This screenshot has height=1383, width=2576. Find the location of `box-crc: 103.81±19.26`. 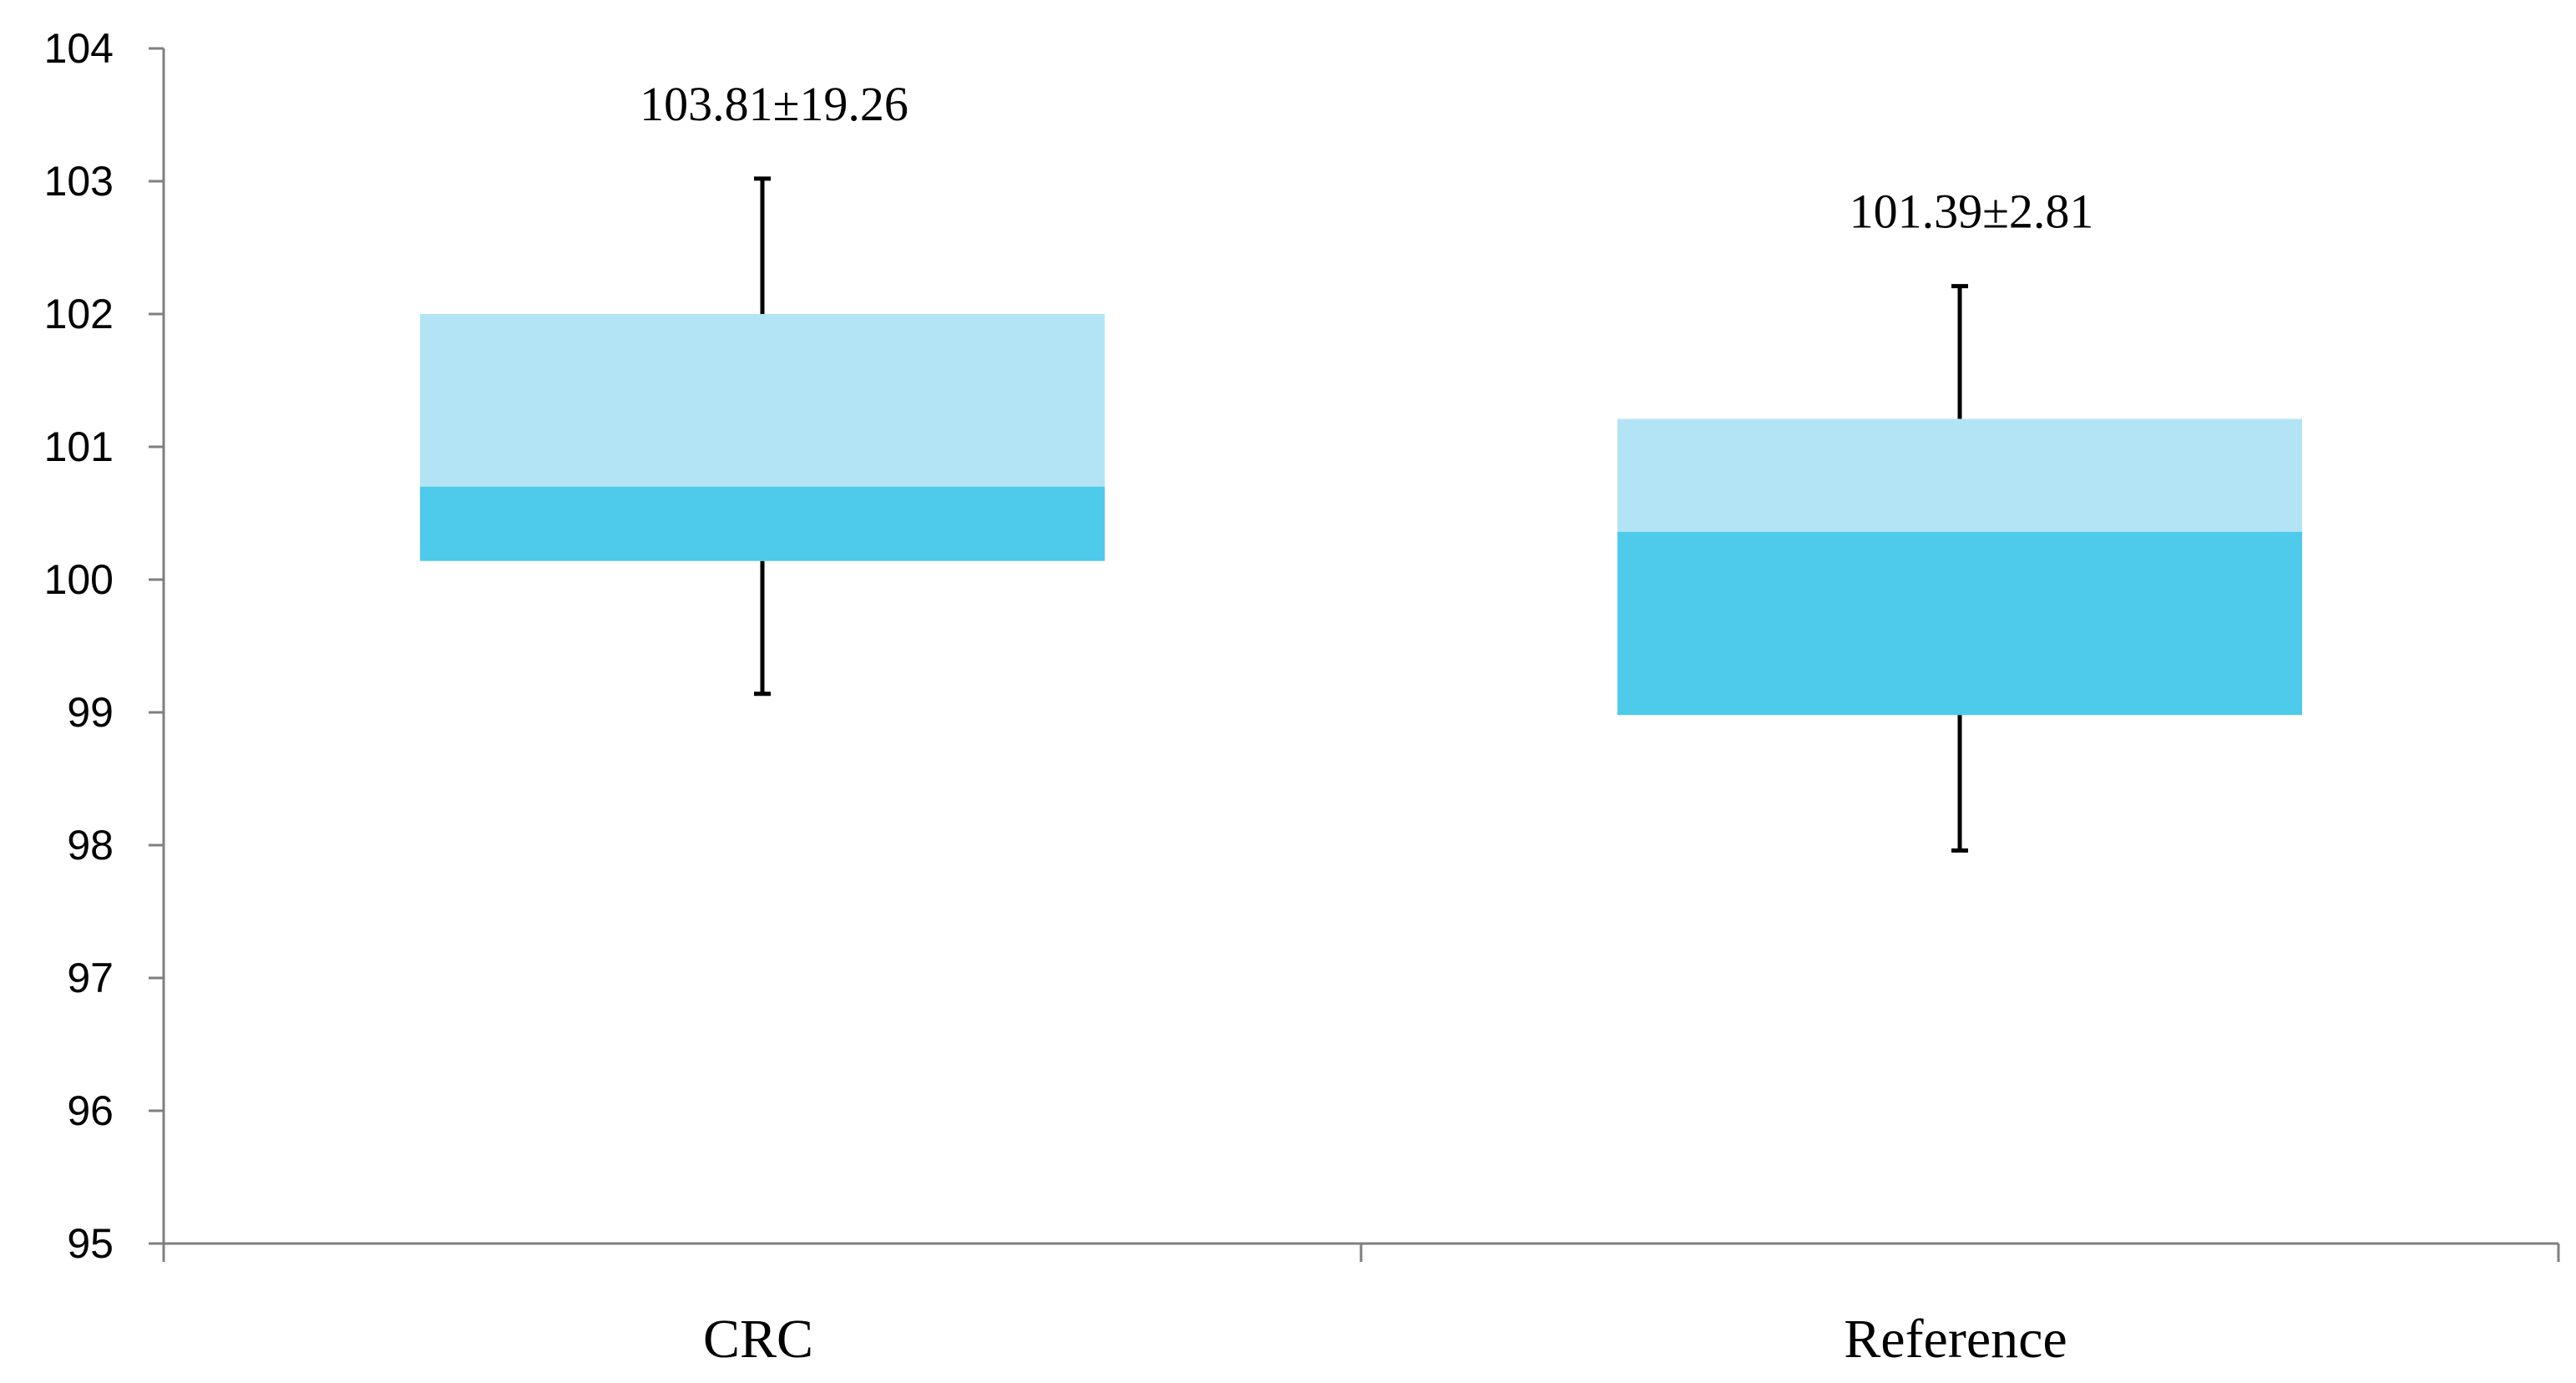

box-crc: 103.81±19.26 is located at coordinates (762, 387).